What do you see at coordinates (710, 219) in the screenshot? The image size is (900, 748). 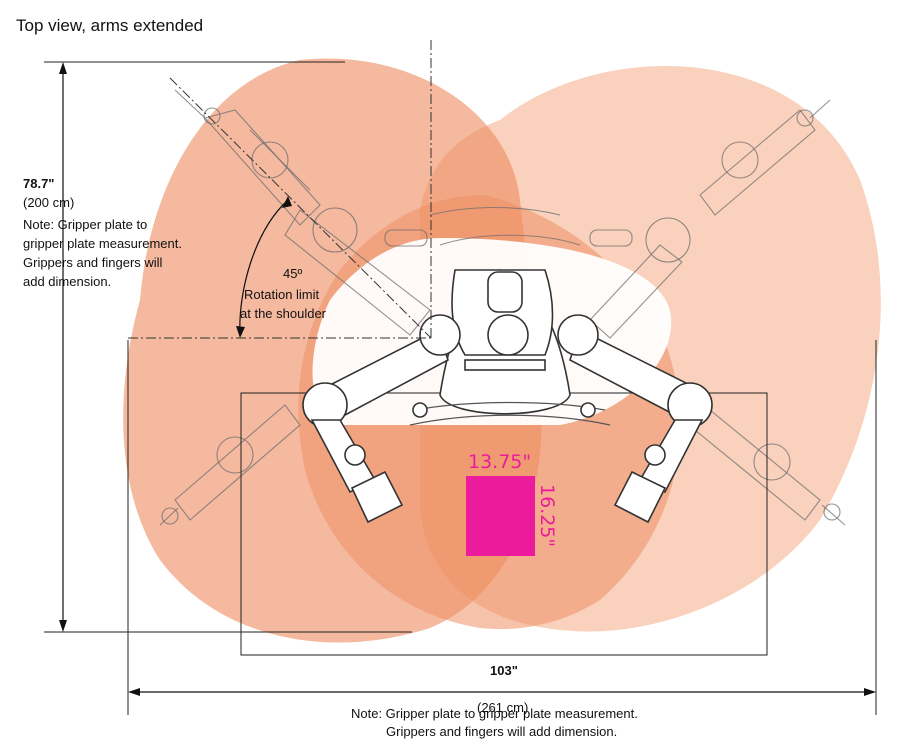 I see `ghost-arm-upper-right` at bounding box center [710, 219].